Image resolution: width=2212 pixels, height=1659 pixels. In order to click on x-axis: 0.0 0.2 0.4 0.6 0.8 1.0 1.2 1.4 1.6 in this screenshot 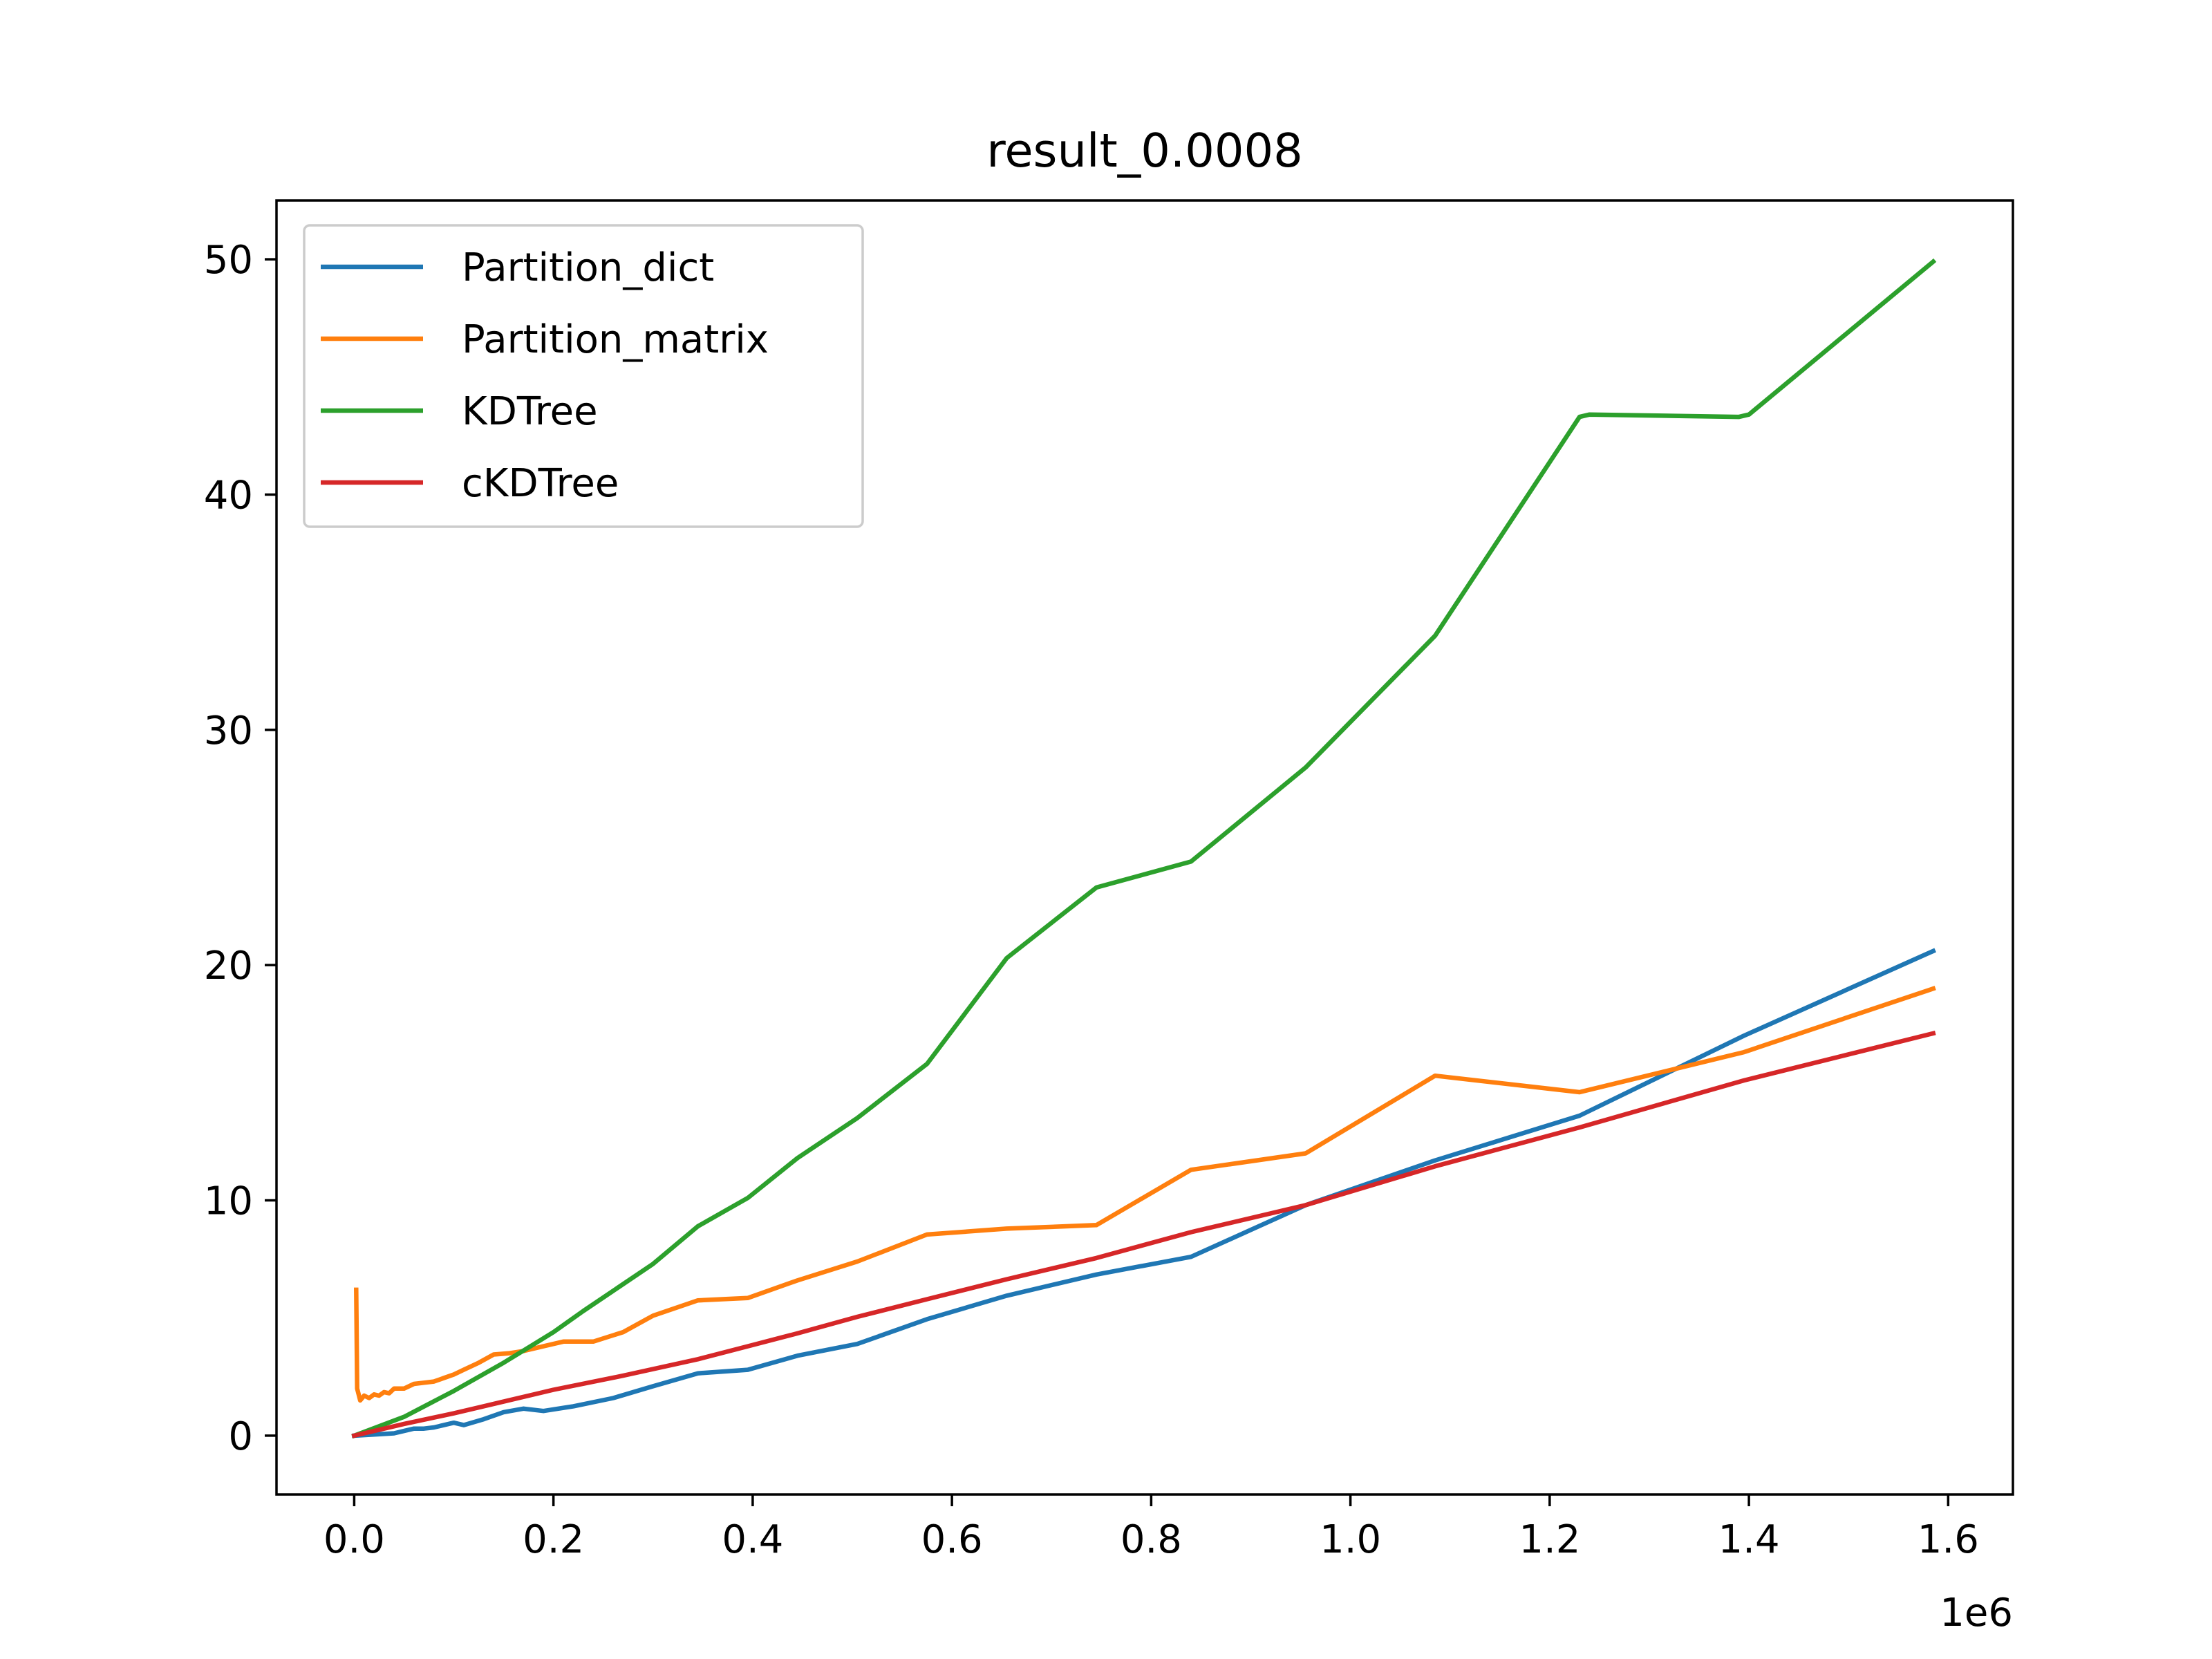, I will do `click(1152, 1528)`.